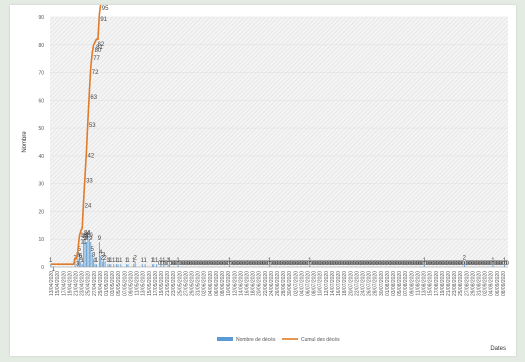 The width and height of the screenshot is (525, 362). I want to click on x-tick-label: 02/06/2020, so click(205, 283).